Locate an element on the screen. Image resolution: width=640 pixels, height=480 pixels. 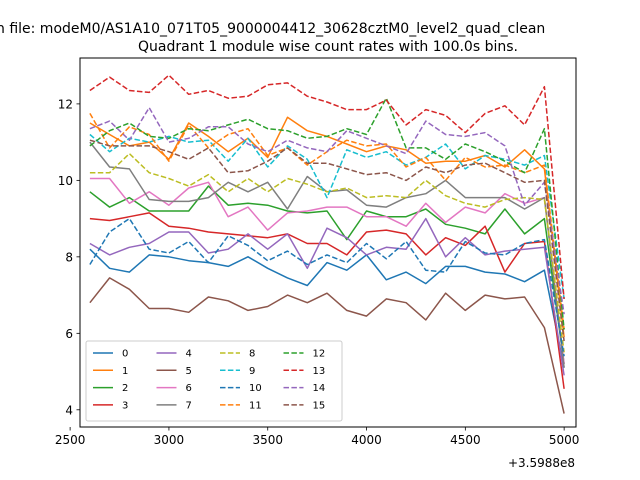
y-tick-label: 12 is located at coordinates (65, 104).